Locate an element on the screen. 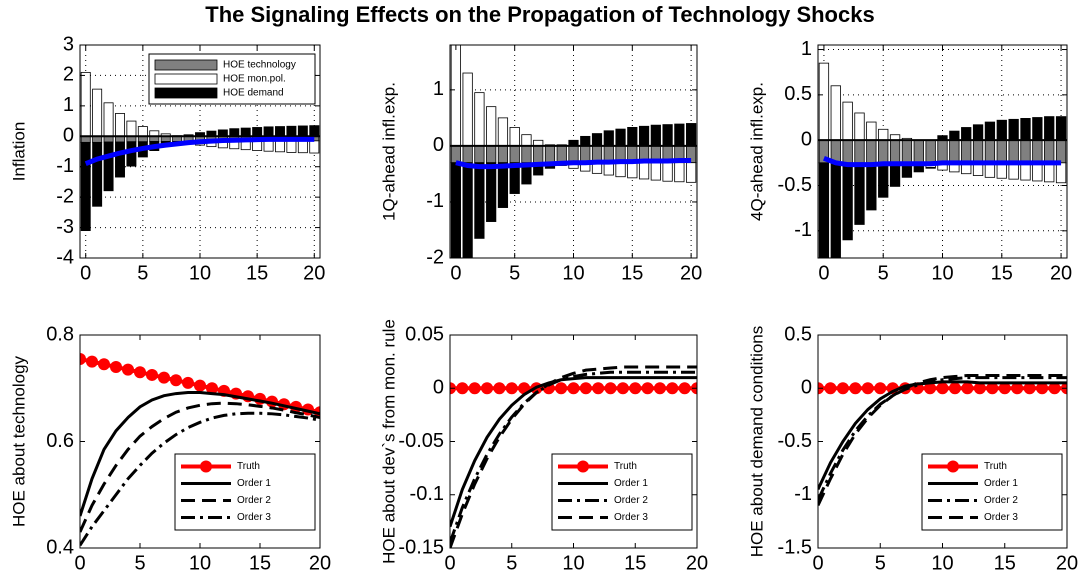 Image resolution: width=1080 pixels, height=588 pixels. y-tick-label: -0.15 is located at coordinates (421, 547).